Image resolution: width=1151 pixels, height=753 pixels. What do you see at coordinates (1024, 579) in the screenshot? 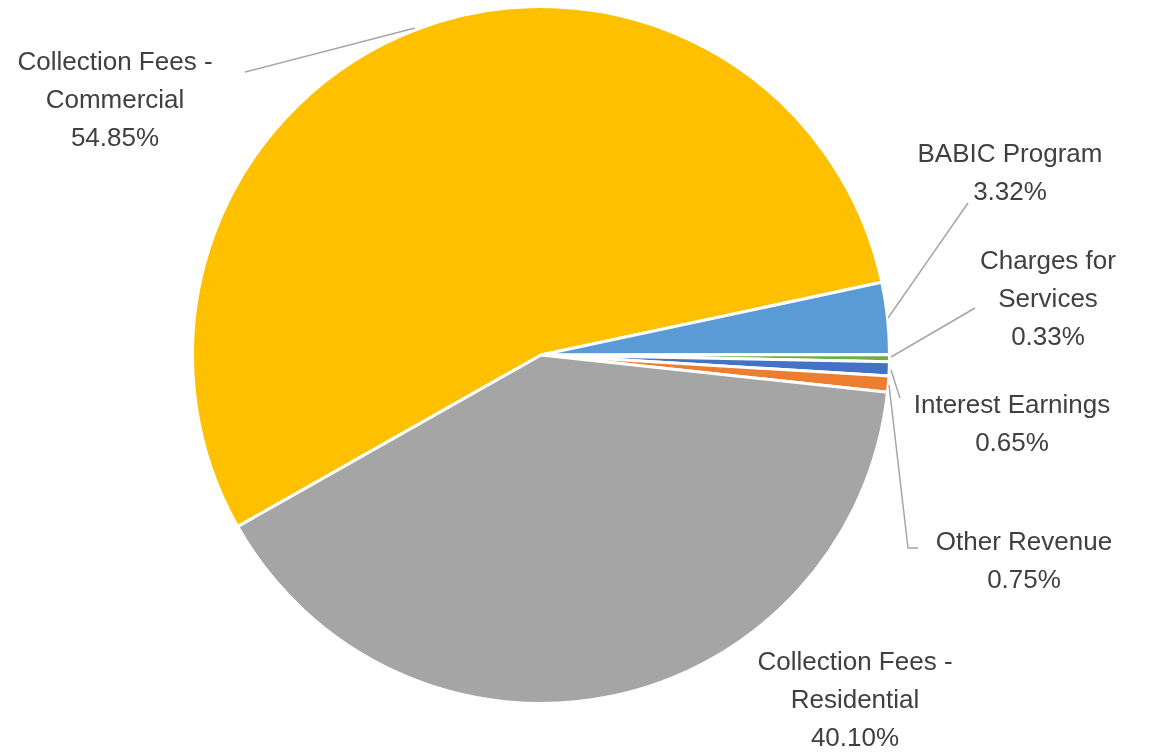
I see `data-label: 0.75%` at bounding box center [1024, 579].